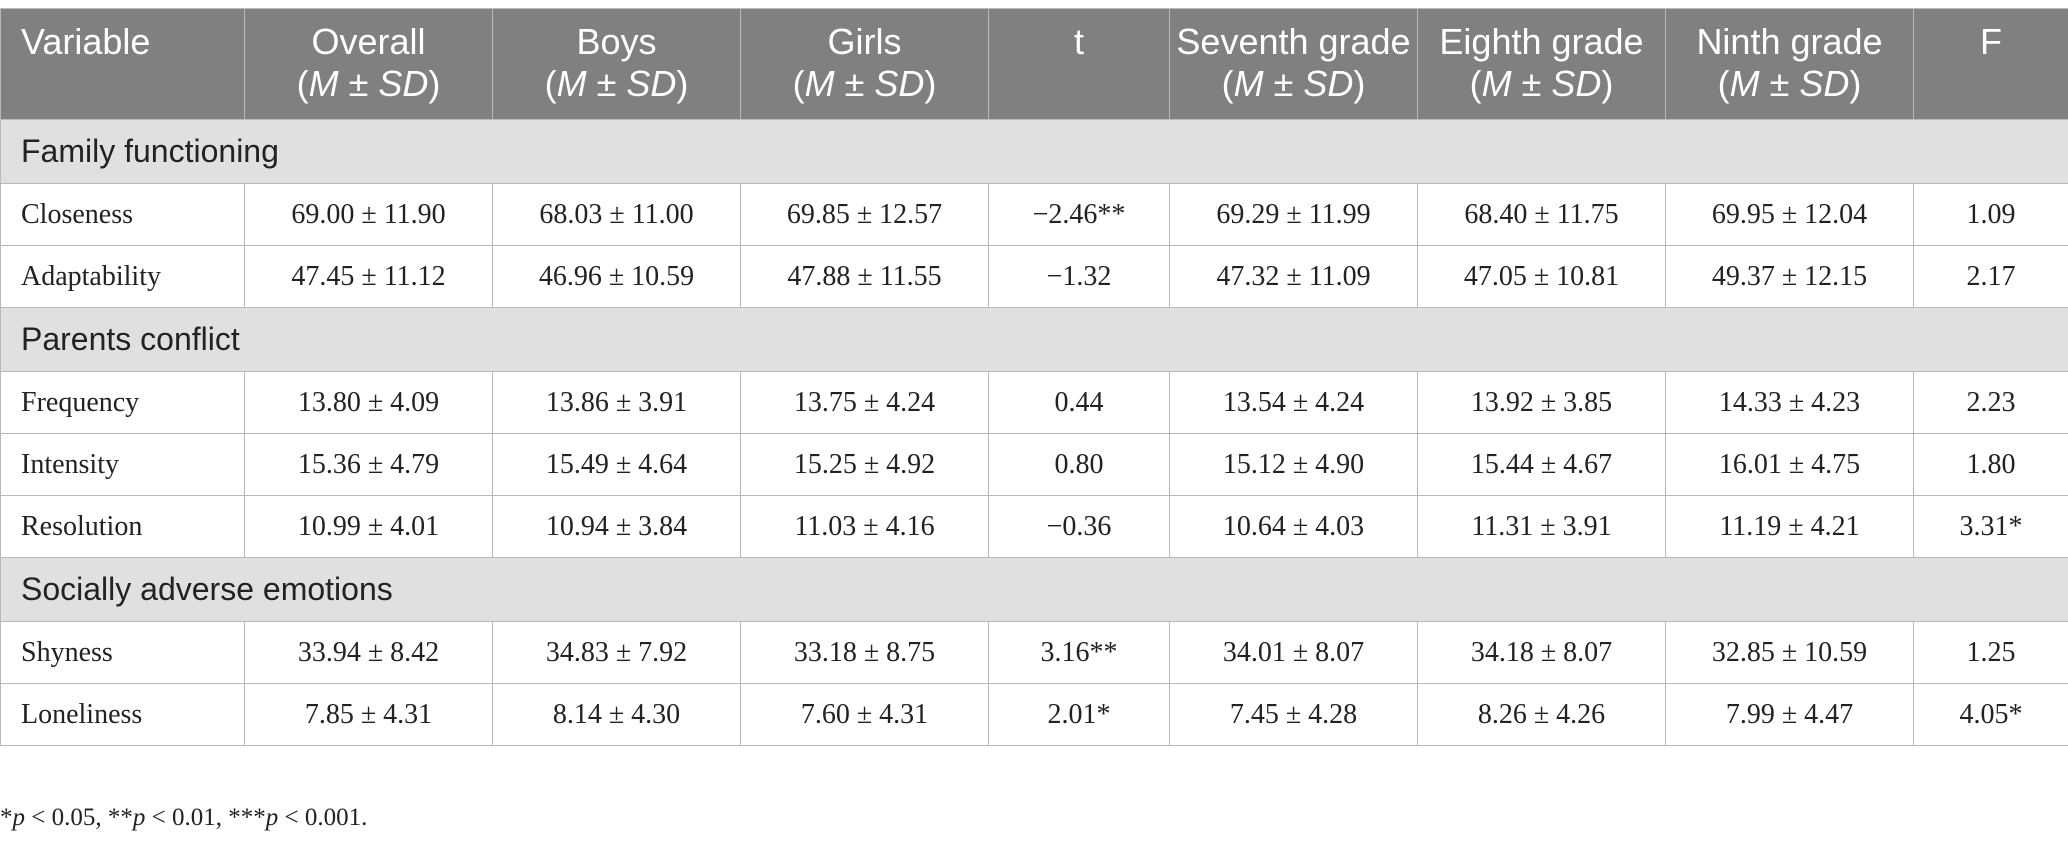 The height and width of the screenshot is (847, 2068). I want to click on table-cell: 10.64 ± 4.03, so click(1293, 526).